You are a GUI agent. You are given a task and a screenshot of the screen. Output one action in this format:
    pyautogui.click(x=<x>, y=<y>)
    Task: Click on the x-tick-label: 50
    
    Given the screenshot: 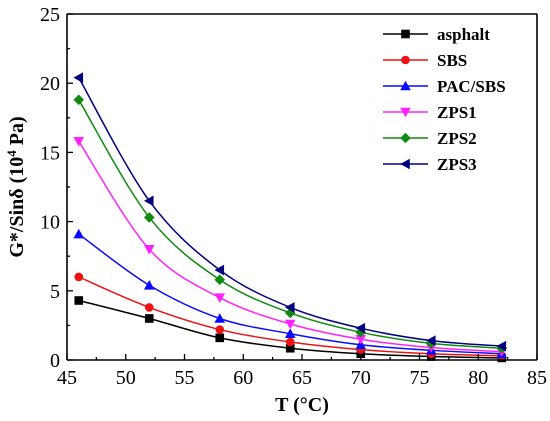 What is the action you would take?
    pyautogui.click(x=126, y=378)
    